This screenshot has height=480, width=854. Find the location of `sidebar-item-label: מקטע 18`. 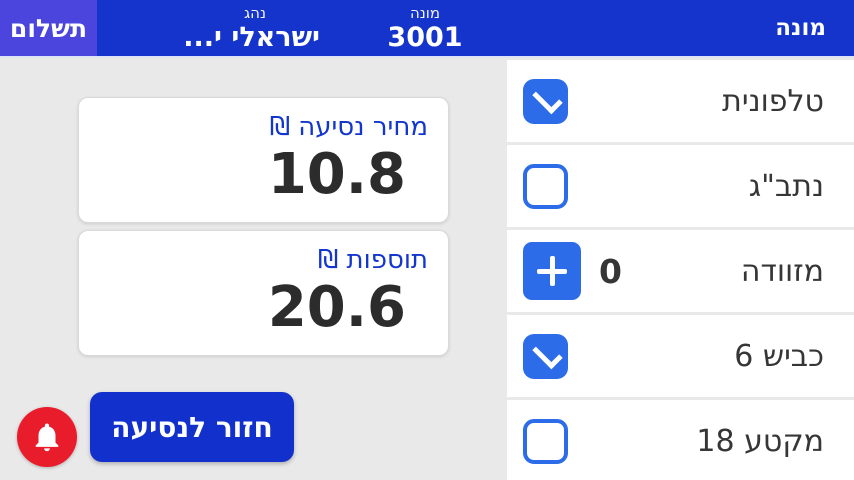

sidebar-item-label: מקטע 18 is located at coordinates (760, 441).